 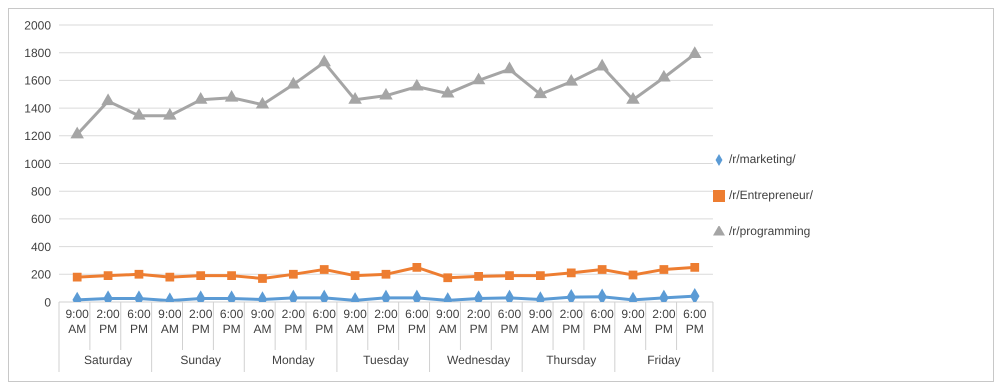 What do you see at coordinates (41, 219) in the screenshot?
I see `y-tick-label: 600` at bounding box center [41, 219].